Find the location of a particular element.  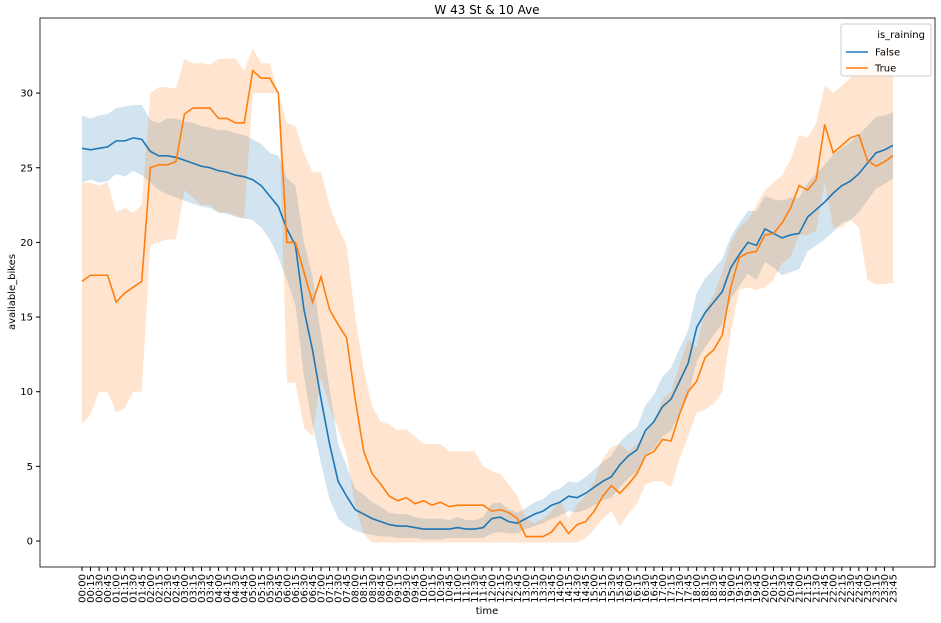

legend-title: is_raining is located at coordinates (901, 35).